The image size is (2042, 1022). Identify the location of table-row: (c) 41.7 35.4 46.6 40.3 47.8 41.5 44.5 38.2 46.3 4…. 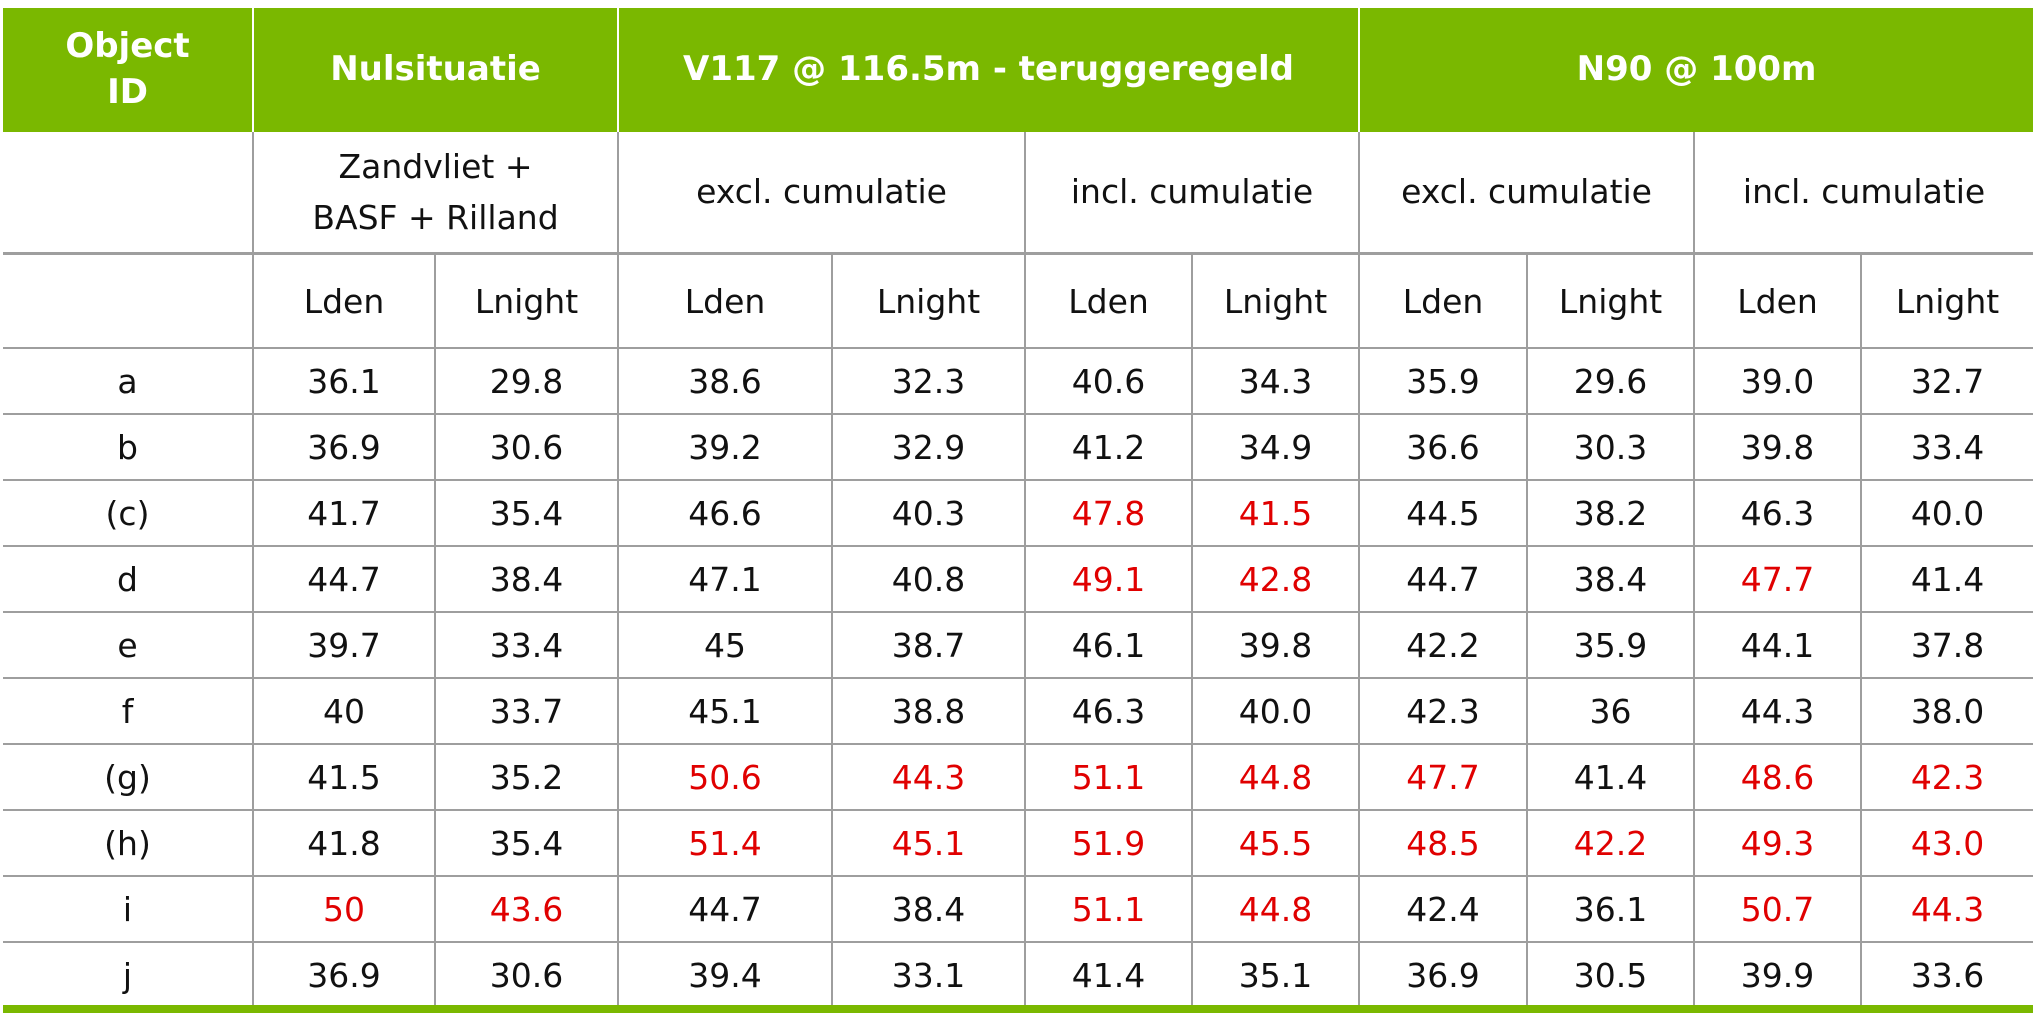
(1018, 513).